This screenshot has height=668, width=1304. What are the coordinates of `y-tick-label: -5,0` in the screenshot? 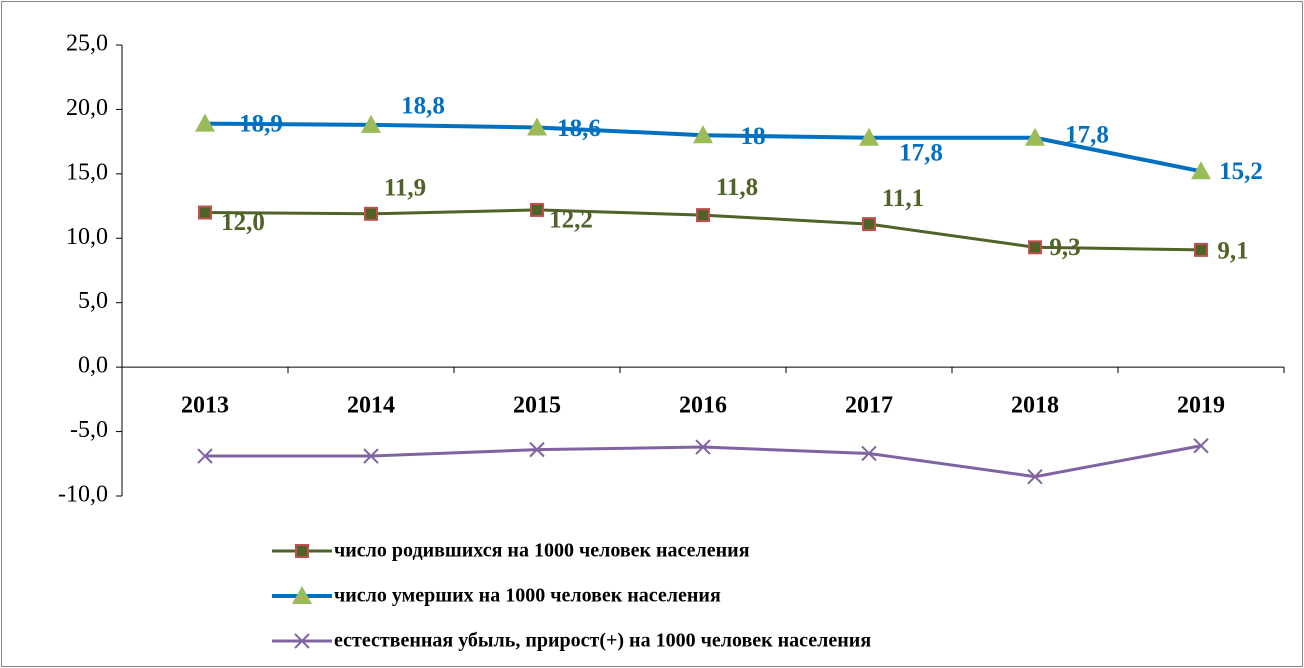 It's located at (89, 430).